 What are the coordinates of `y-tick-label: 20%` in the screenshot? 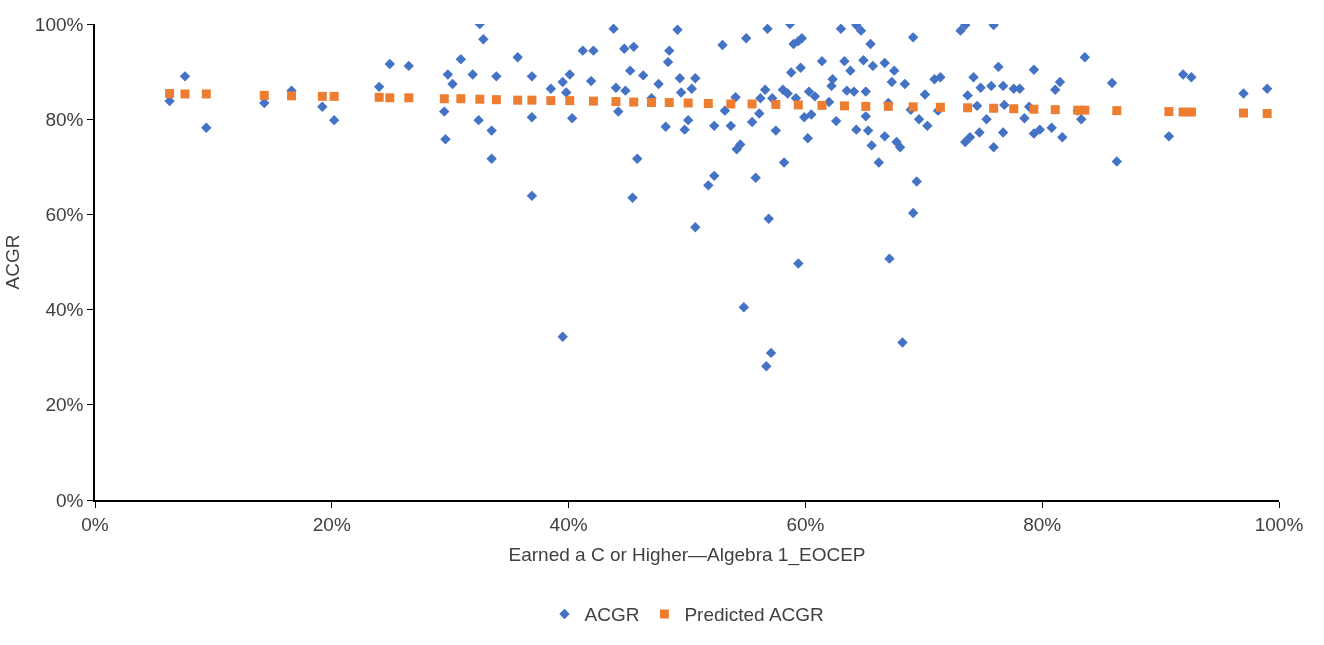 It's located at (64, 405).